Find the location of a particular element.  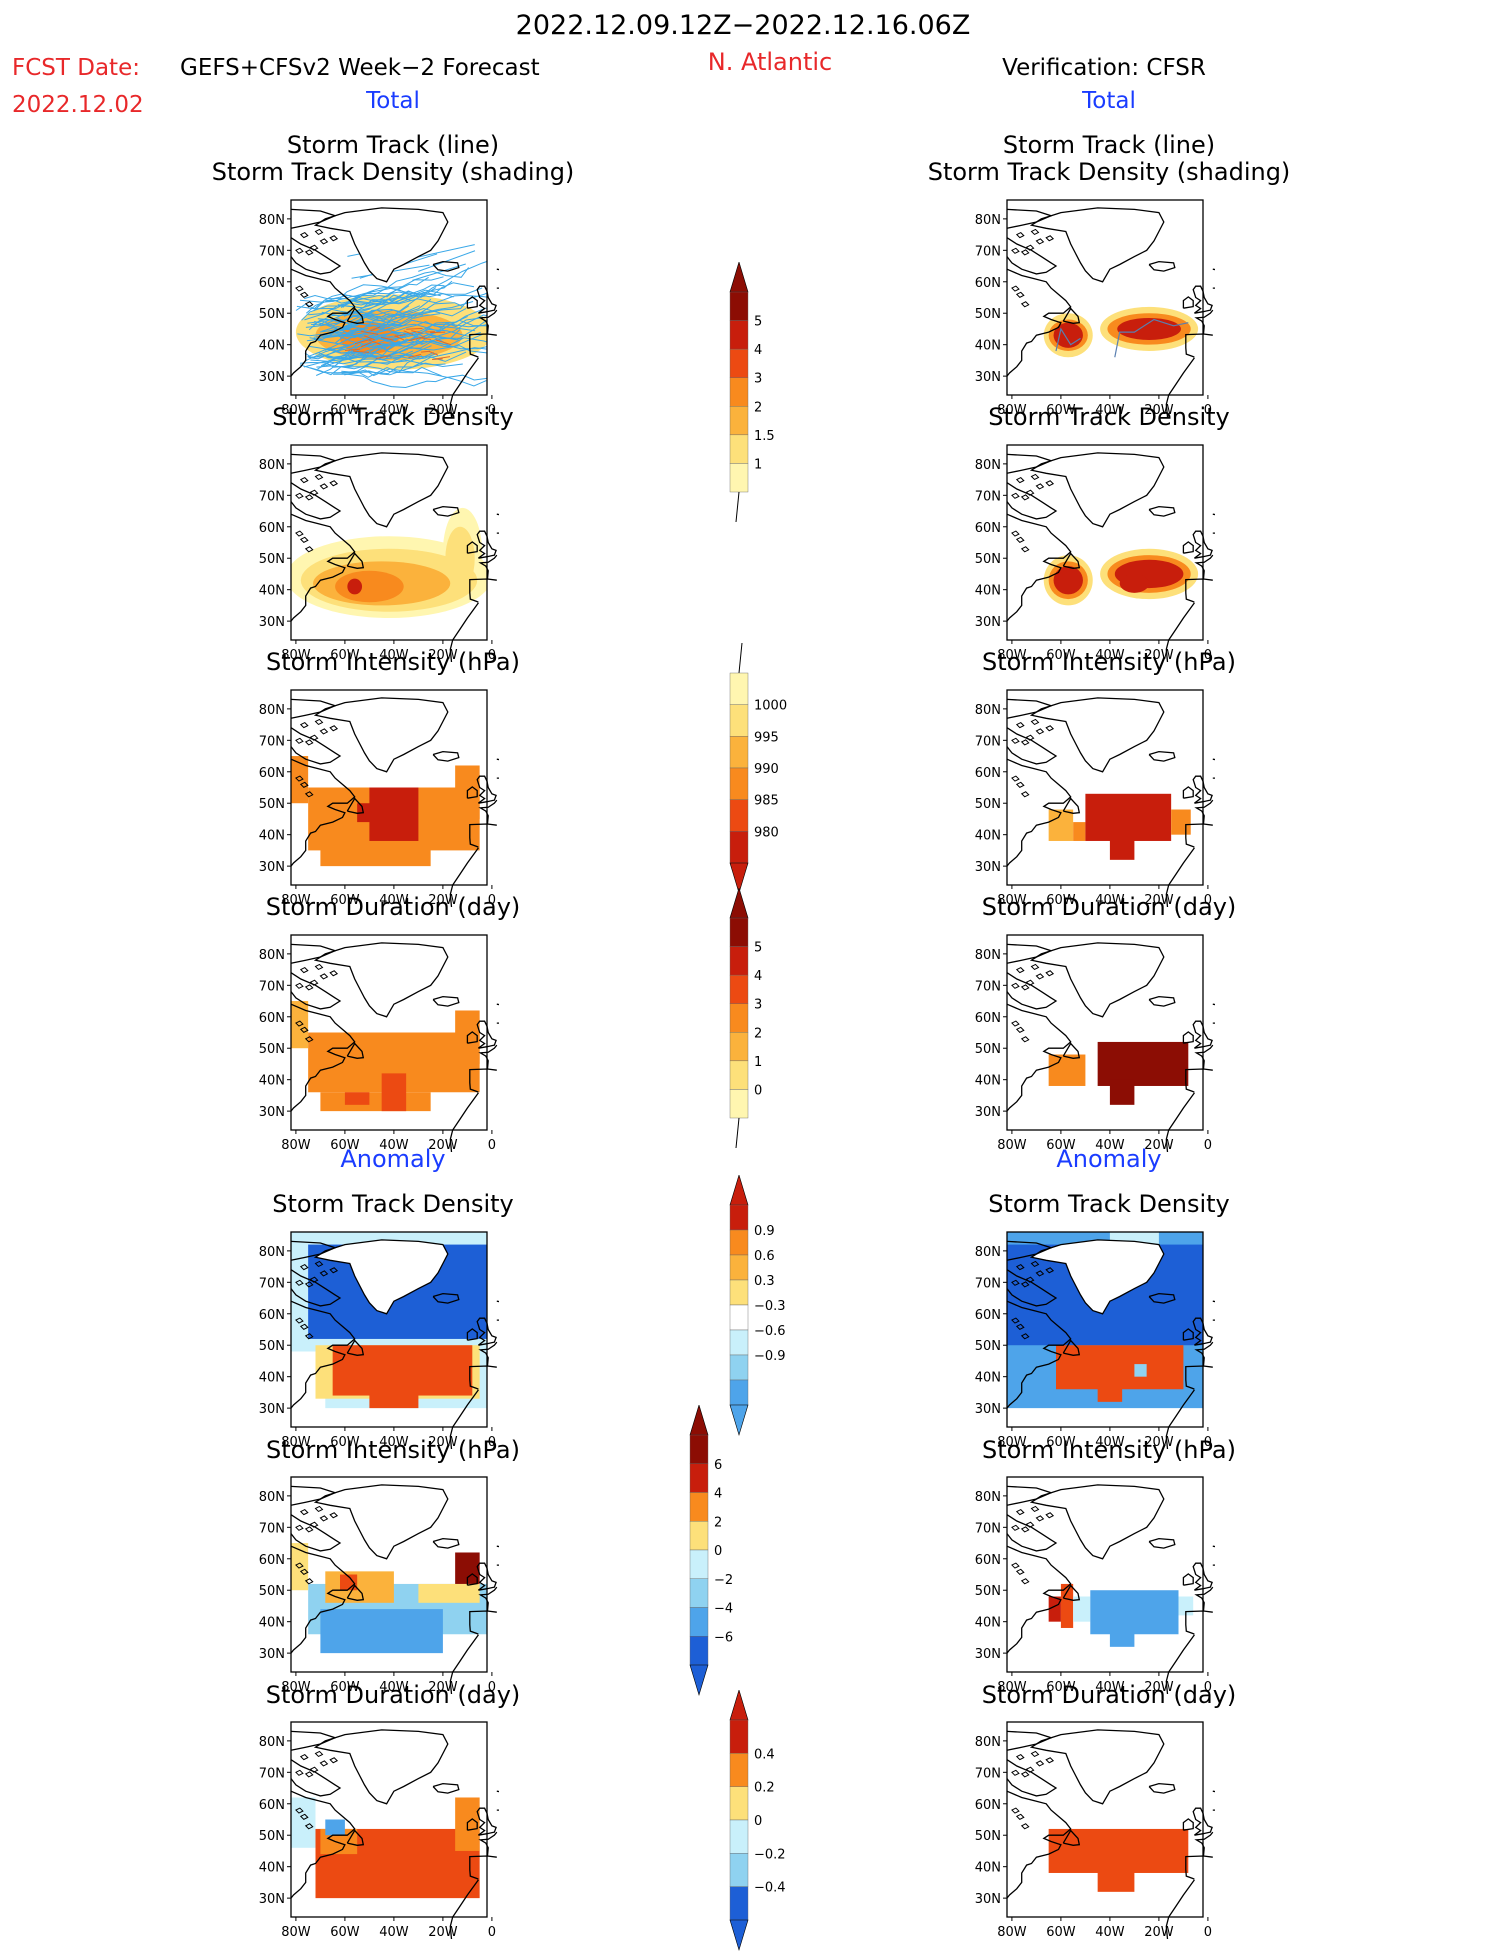

section-total-left: Total is located at coordinates (393, 101).